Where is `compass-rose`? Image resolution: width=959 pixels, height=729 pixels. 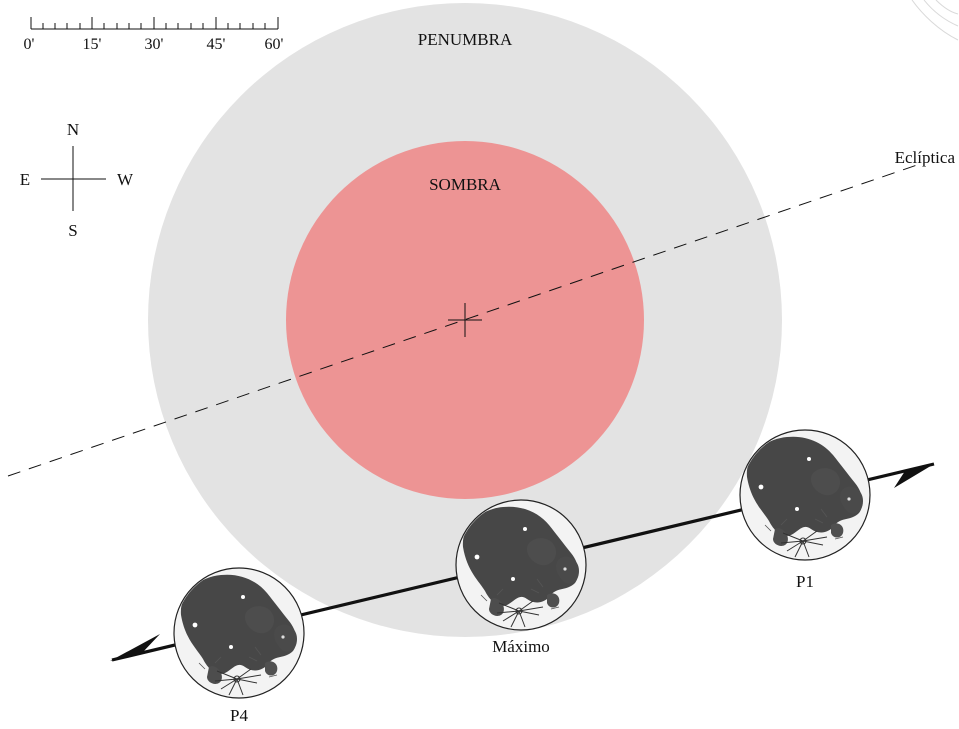 compass-rose is located at coordinates (73, 178).